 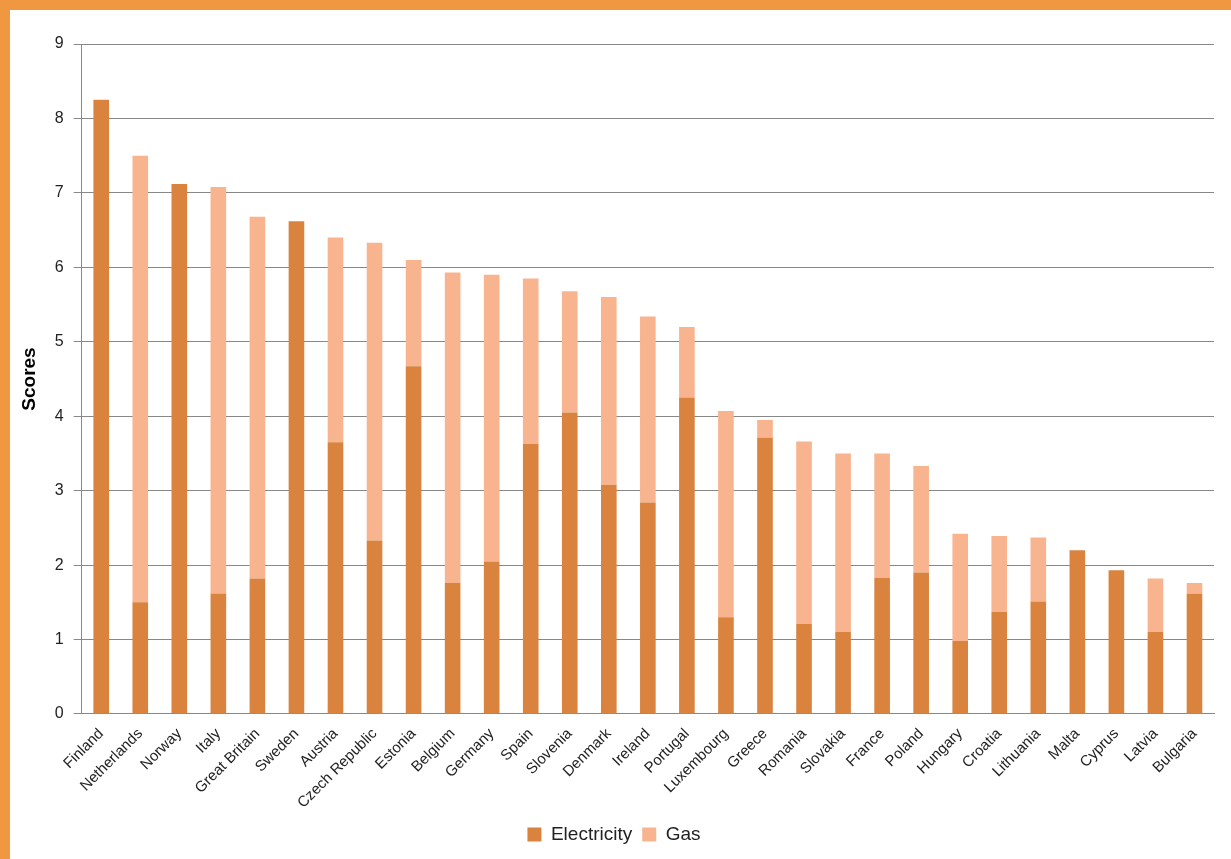 What do you see at coordinates (59, 341) in the screenshot?
I see `y-tick-label: 5` at bounding box center [59, 341].